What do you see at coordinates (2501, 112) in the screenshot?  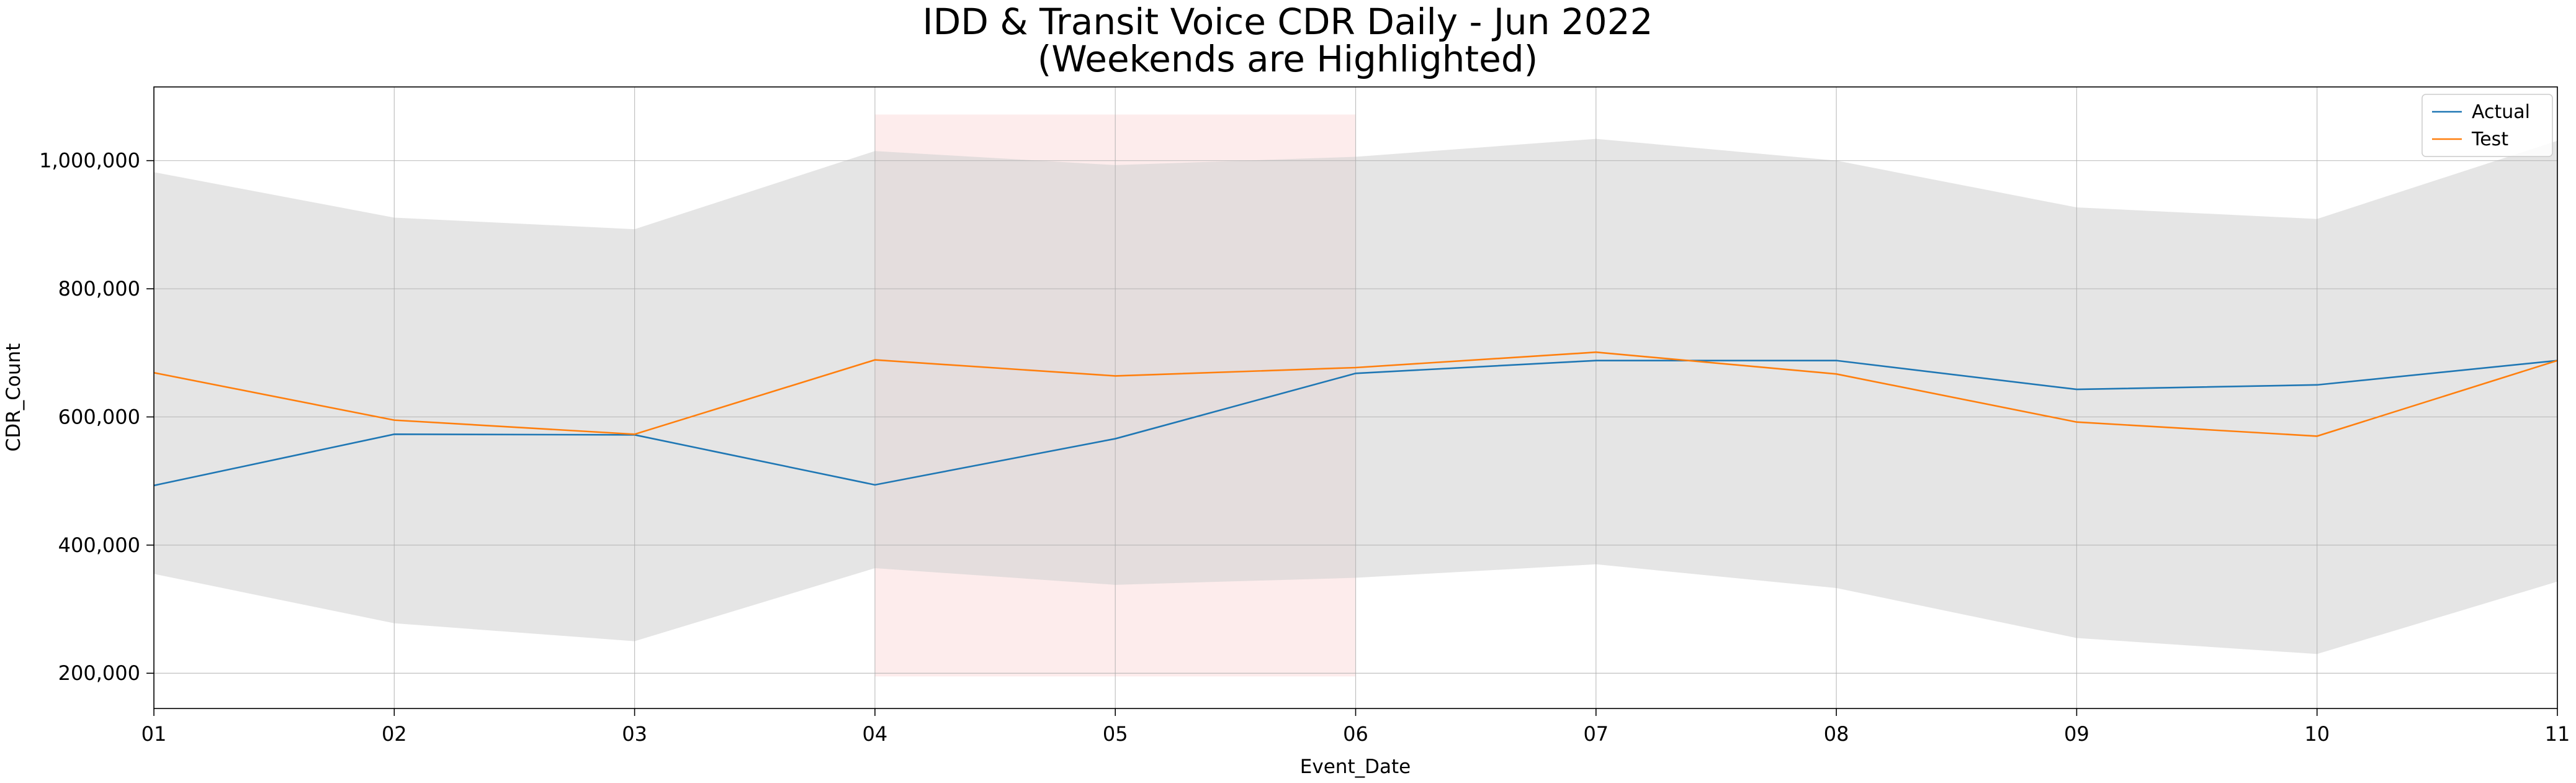 I see `legend-label-actual: Actual` at bounding box center [2501, 112].